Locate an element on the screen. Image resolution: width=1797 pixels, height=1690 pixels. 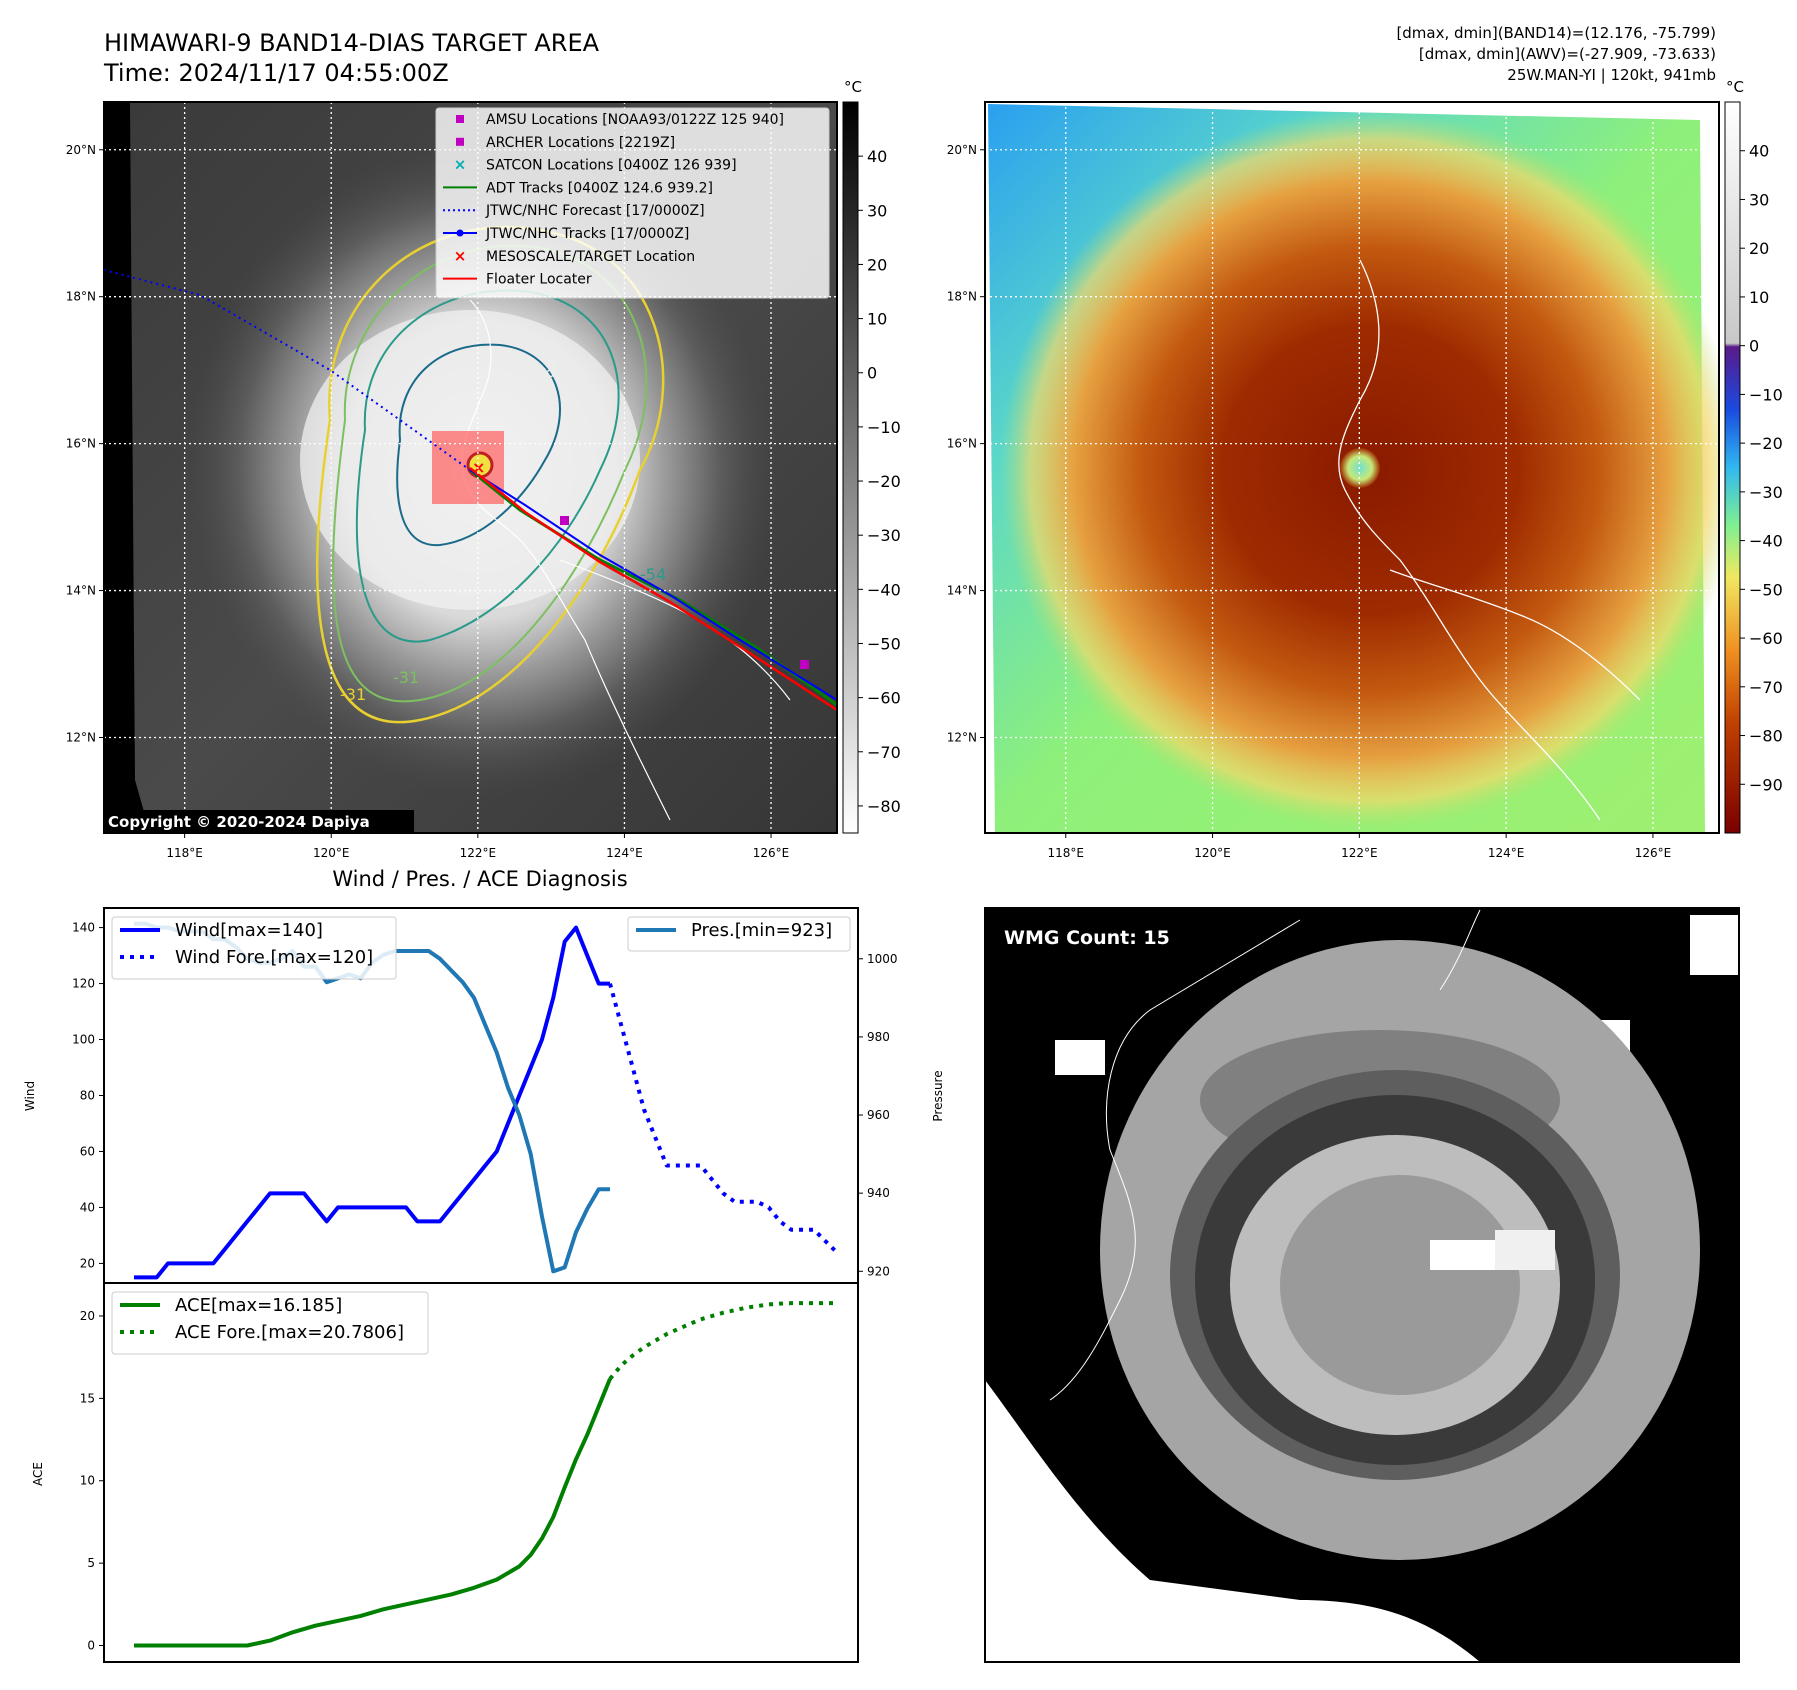
floater-locater-track is located at coordinates (653, 589).